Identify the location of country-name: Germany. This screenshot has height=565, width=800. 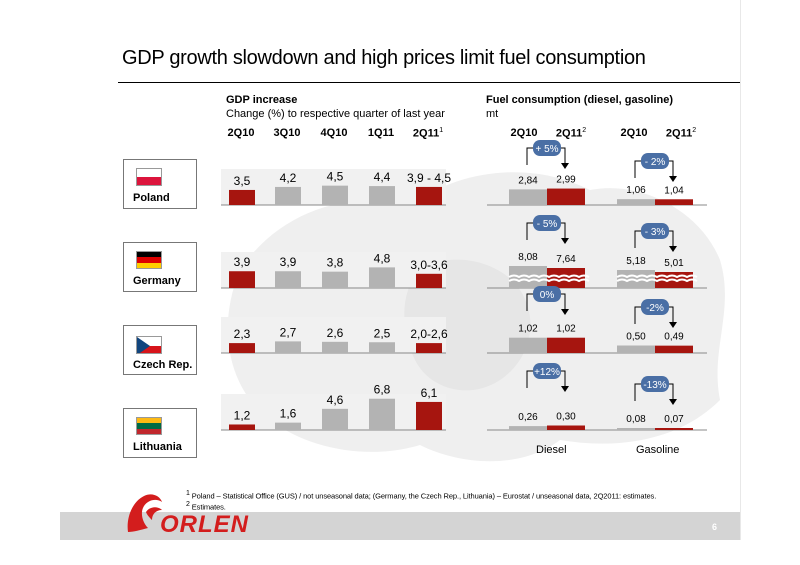
(157, 281).